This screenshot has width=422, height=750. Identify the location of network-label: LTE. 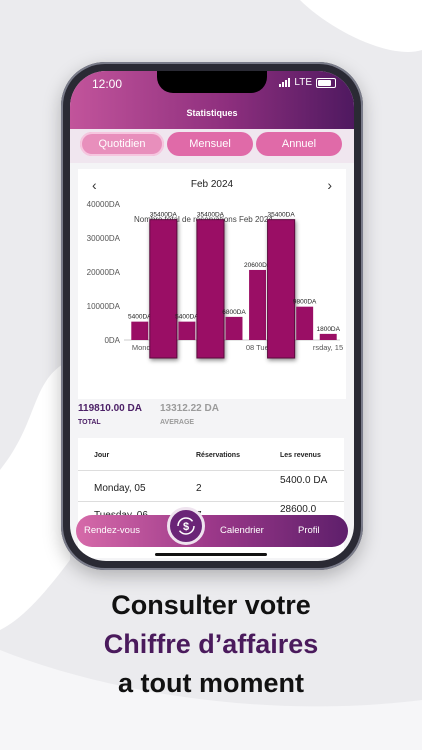
(303, 82).